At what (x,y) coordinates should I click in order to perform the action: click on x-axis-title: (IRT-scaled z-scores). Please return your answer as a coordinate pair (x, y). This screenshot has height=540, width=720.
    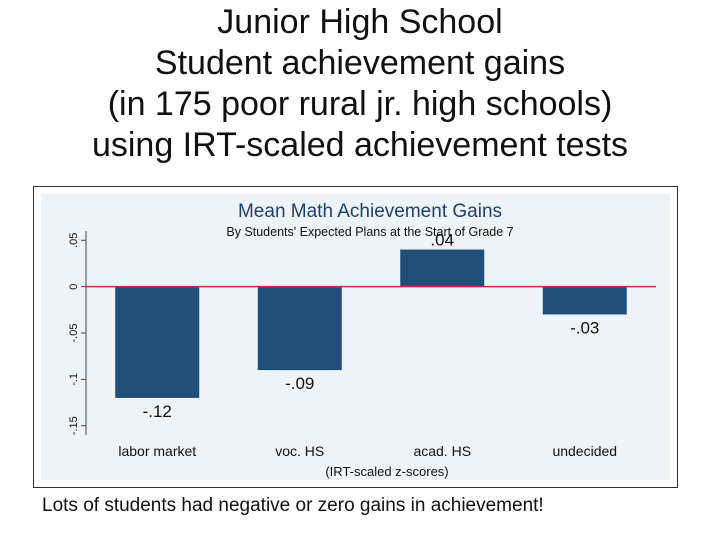
    Looking at the image, I should click on (386, 471).